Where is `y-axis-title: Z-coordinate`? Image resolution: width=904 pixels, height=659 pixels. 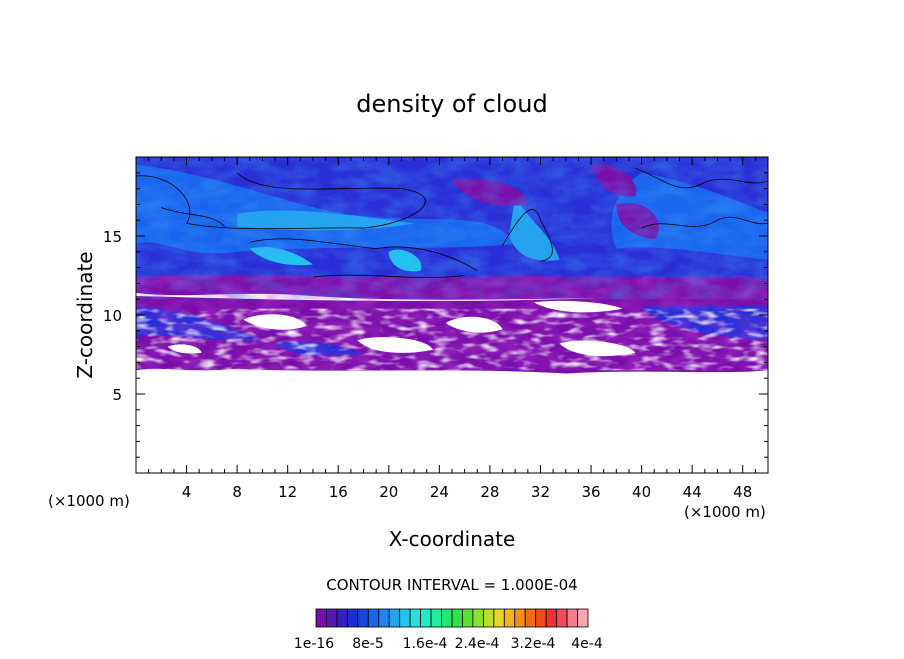 y-axis-title: Z-coordinate is located at coordinates (85, 314).